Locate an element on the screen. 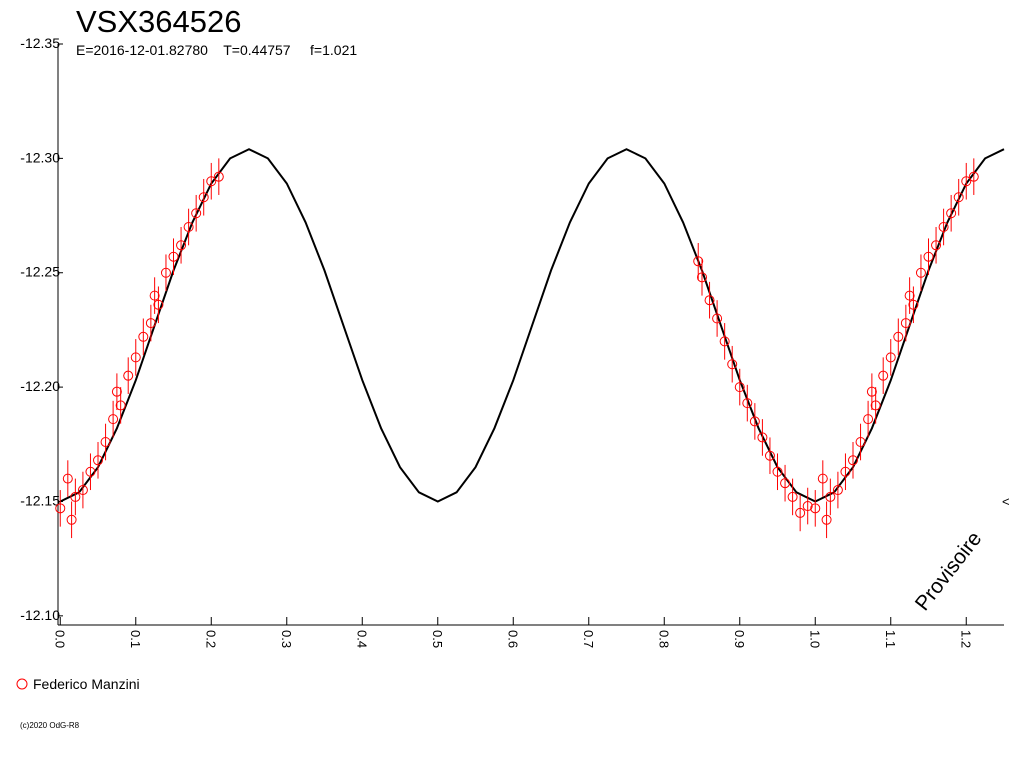 The image size is (1024, 768). legend-label: Federico Manzini is located at coordinates (86, 684).